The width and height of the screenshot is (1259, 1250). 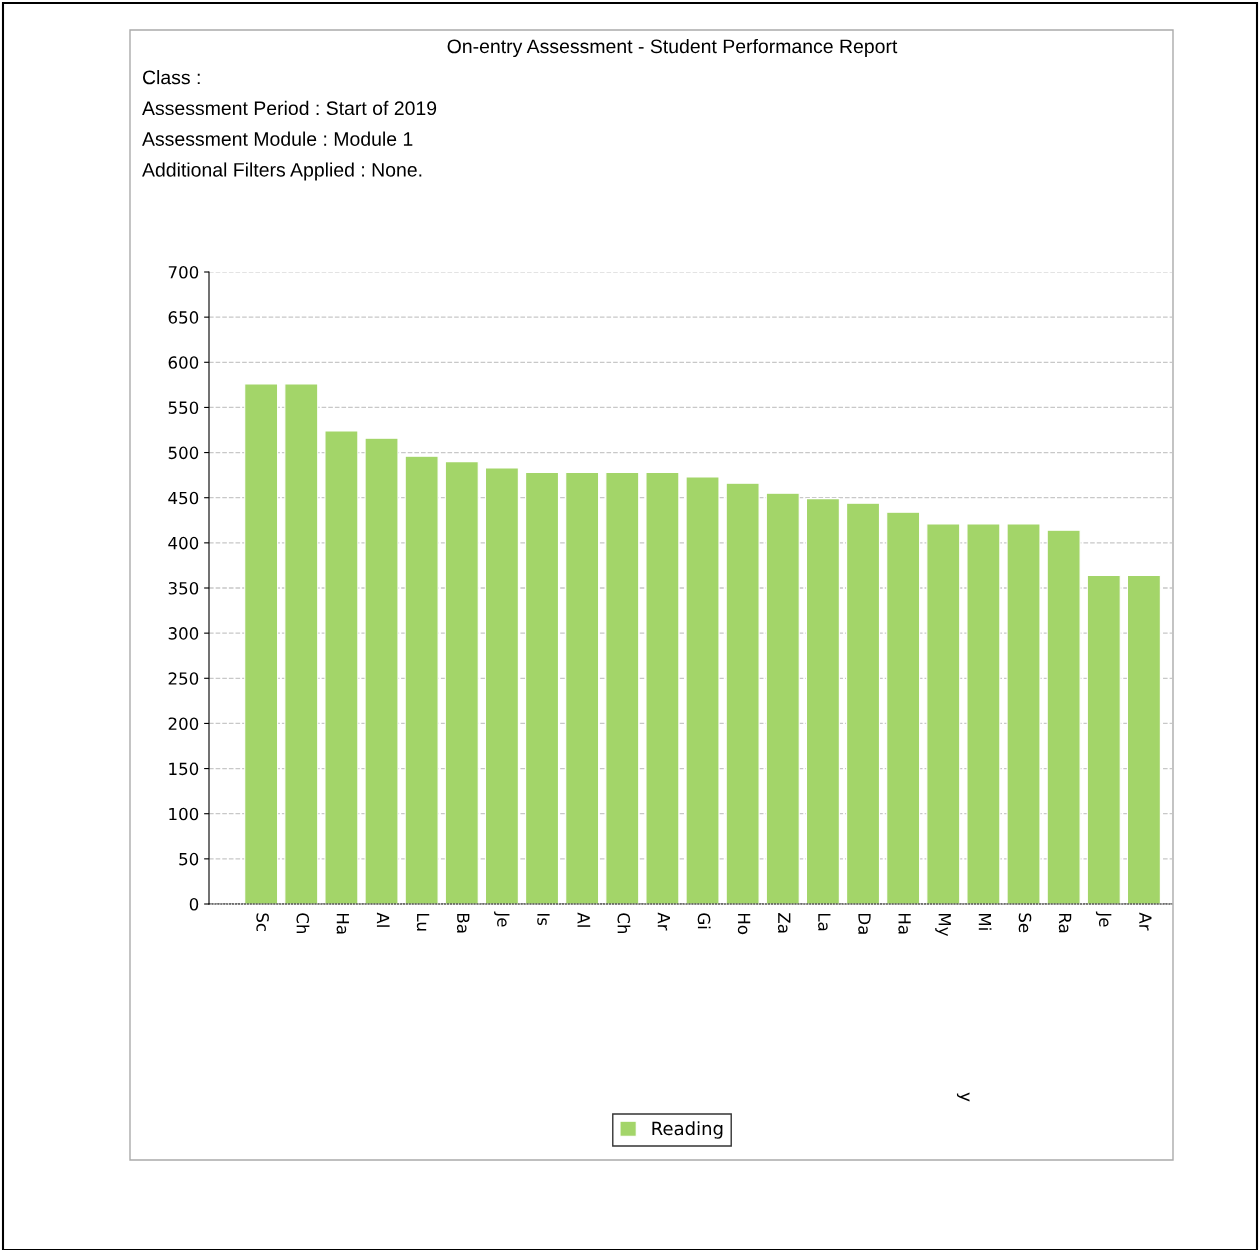 What do you see at coordinates (963, 1097) in the screenshot?
I see `text: y` at bounding box center [963, 1097].